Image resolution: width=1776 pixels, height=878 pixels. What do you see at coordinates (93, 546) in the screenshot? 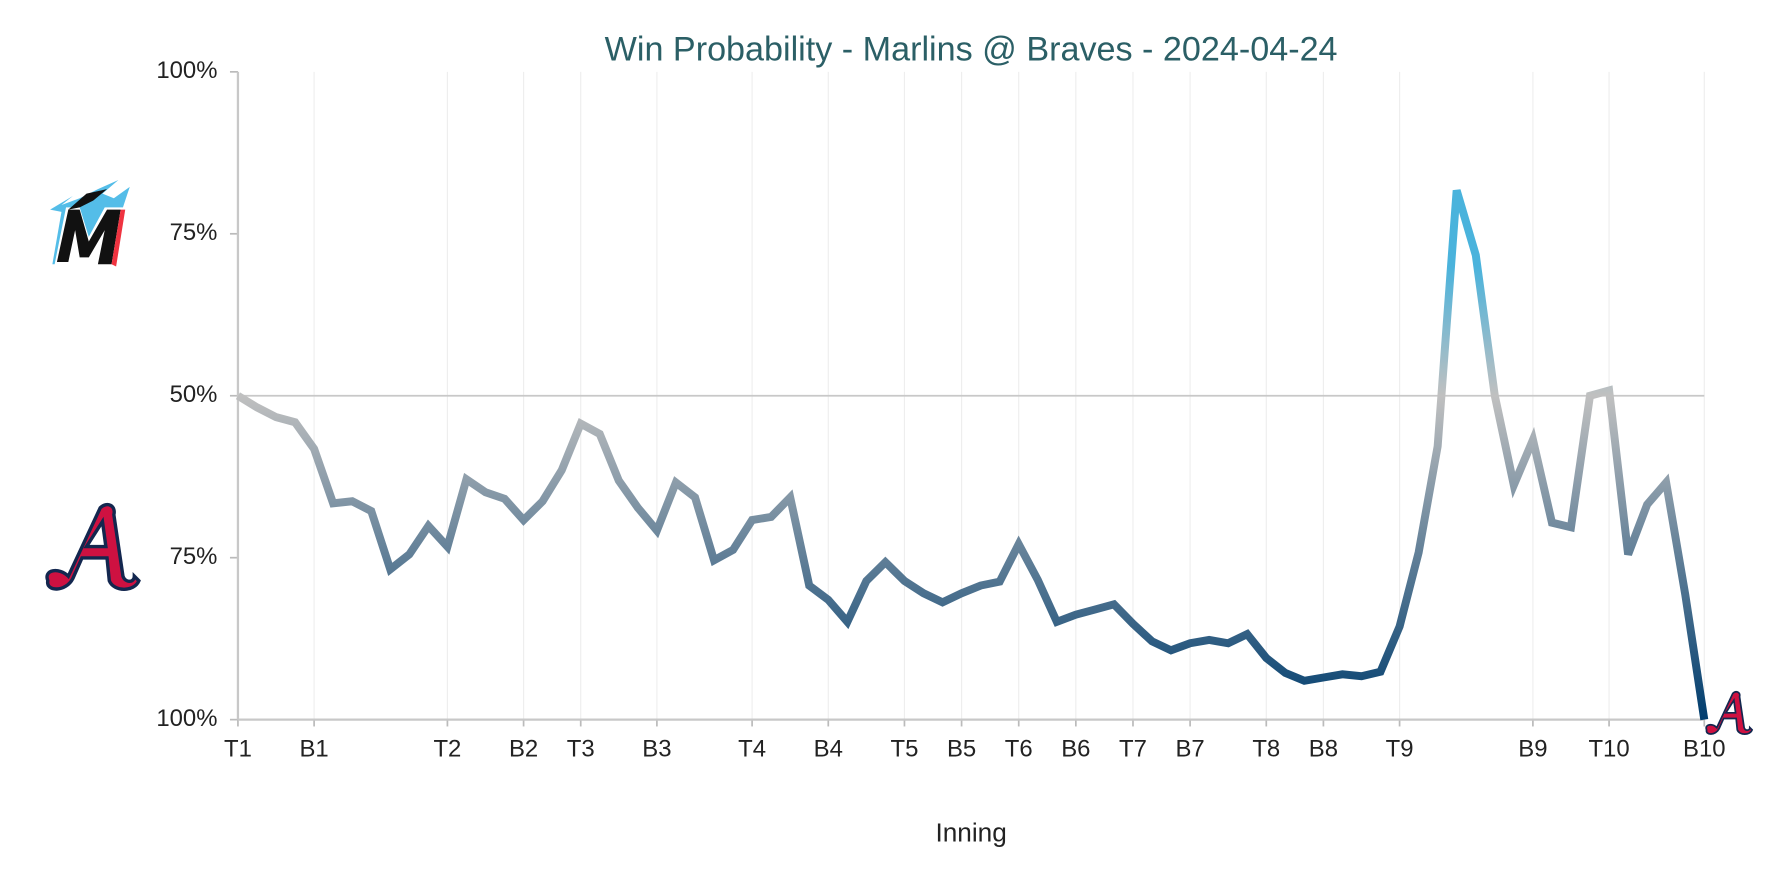
I see `braves-logo-left` at bounding box center [93, 546].